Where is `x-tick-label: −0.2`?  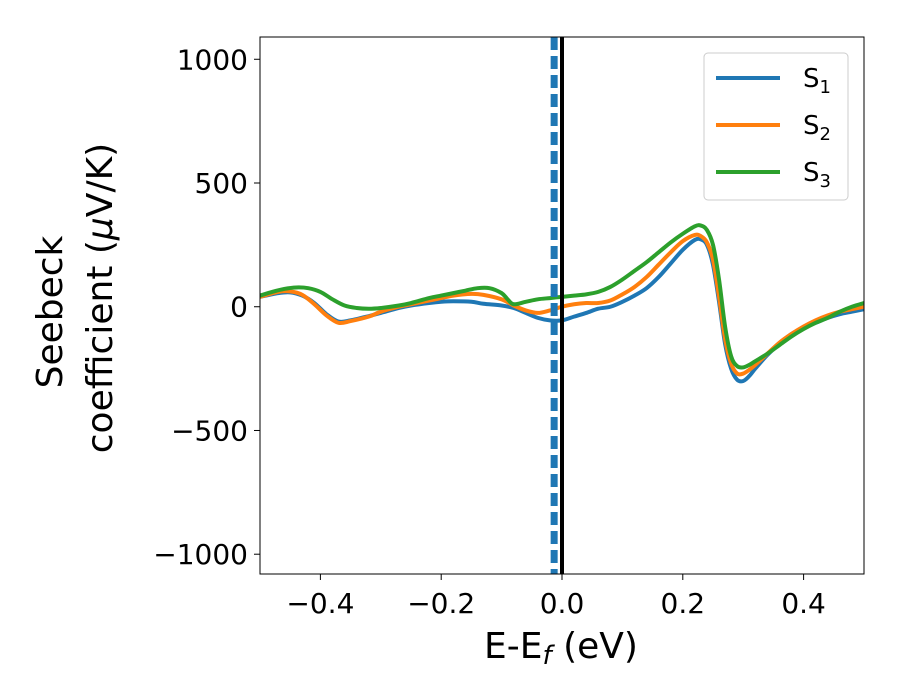 x-tick-label: −0.2 is located at coordinates (441, 603).